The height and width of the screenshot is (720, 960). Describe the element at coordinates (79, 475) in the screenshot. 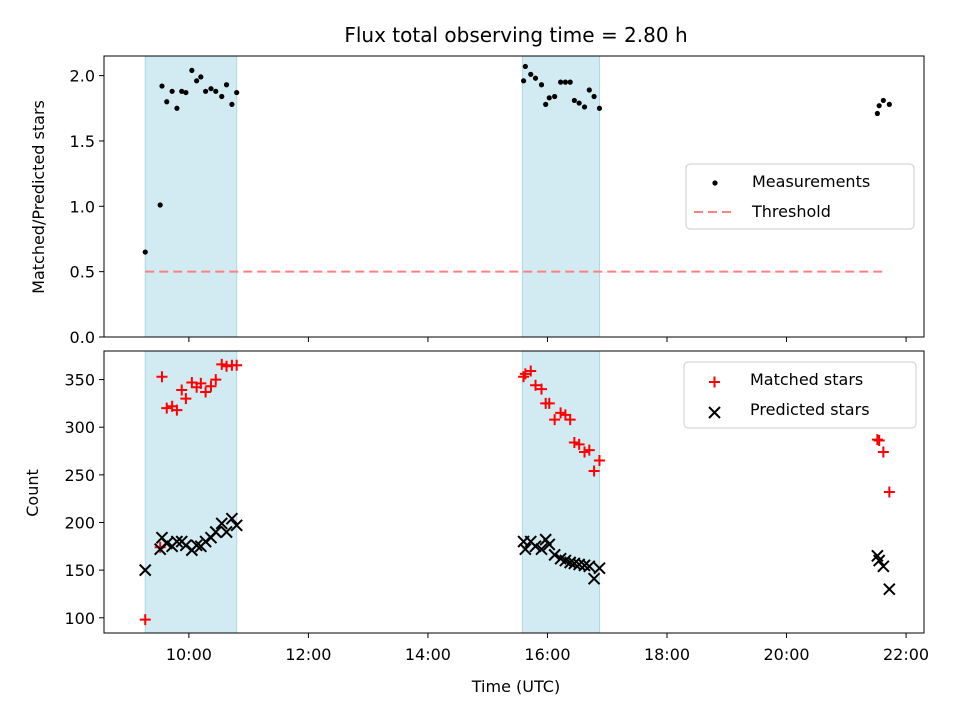

I see `y-tick-label: 250` at that location.